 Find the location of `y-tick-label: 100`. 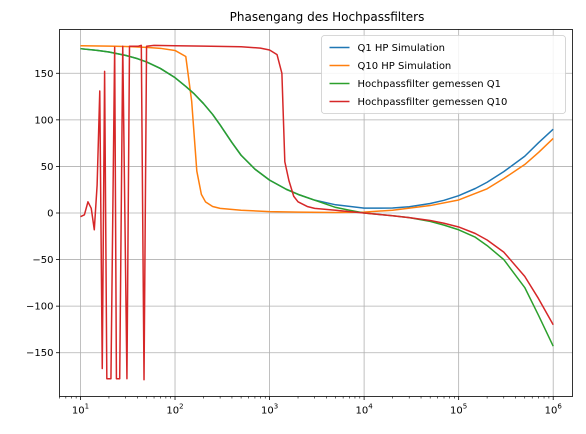

y-tick-label: 100 is located at coordinates (43, 120).